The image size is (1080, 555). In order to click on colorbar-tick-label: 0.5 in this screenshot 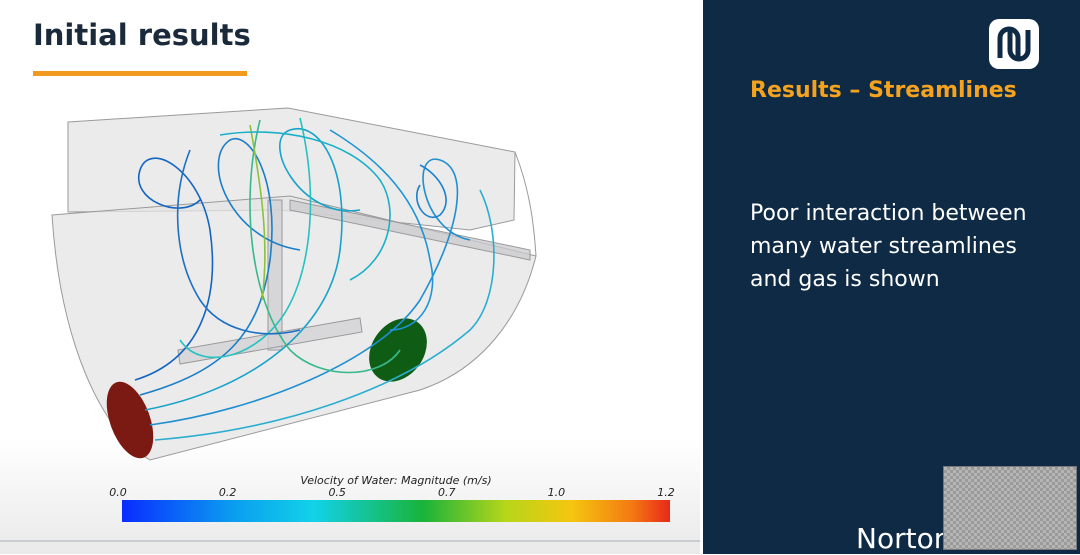, I will do `click(337, 492)`.